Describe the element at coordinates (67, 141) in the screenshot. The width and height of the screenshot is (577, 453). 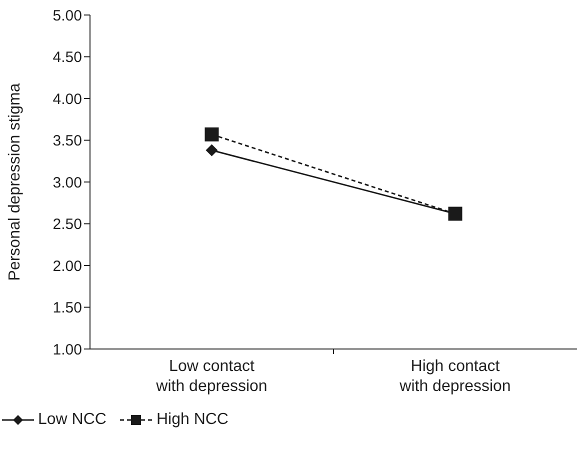
I see `y-tick-label: 3.50` at that location.